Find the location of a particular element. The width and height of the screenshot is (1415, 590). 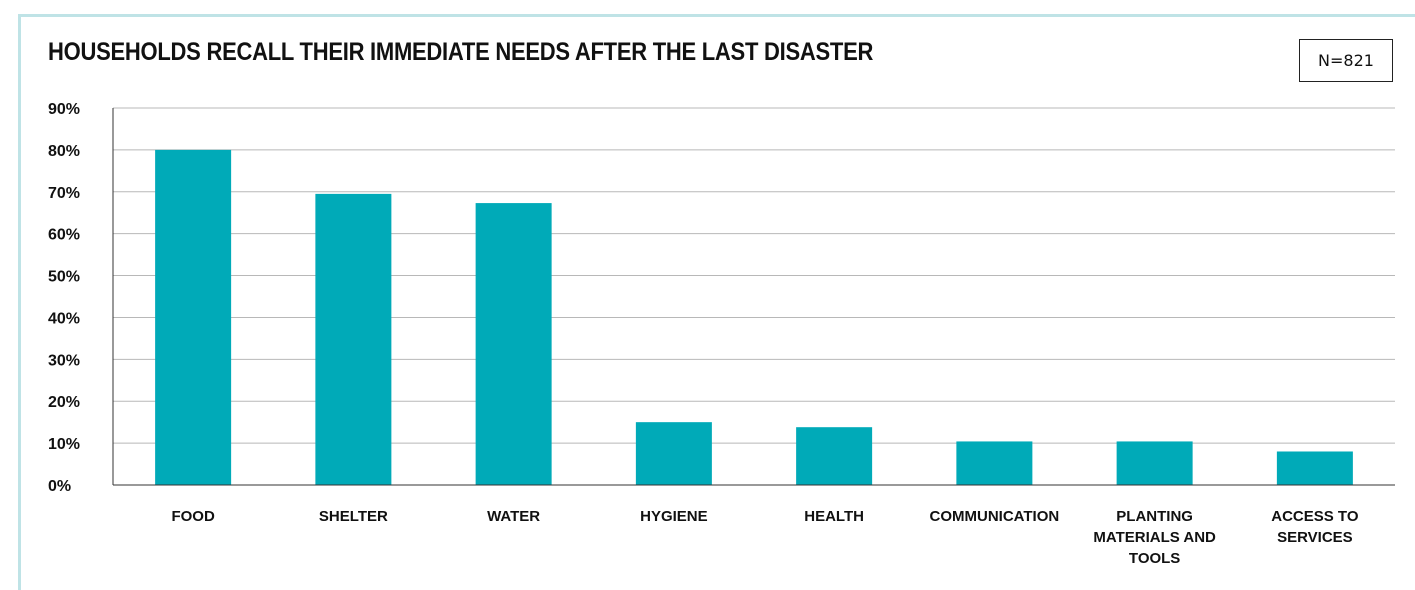

x-category-label-line: ACCESS TO is located at coordinates (1315, 516).